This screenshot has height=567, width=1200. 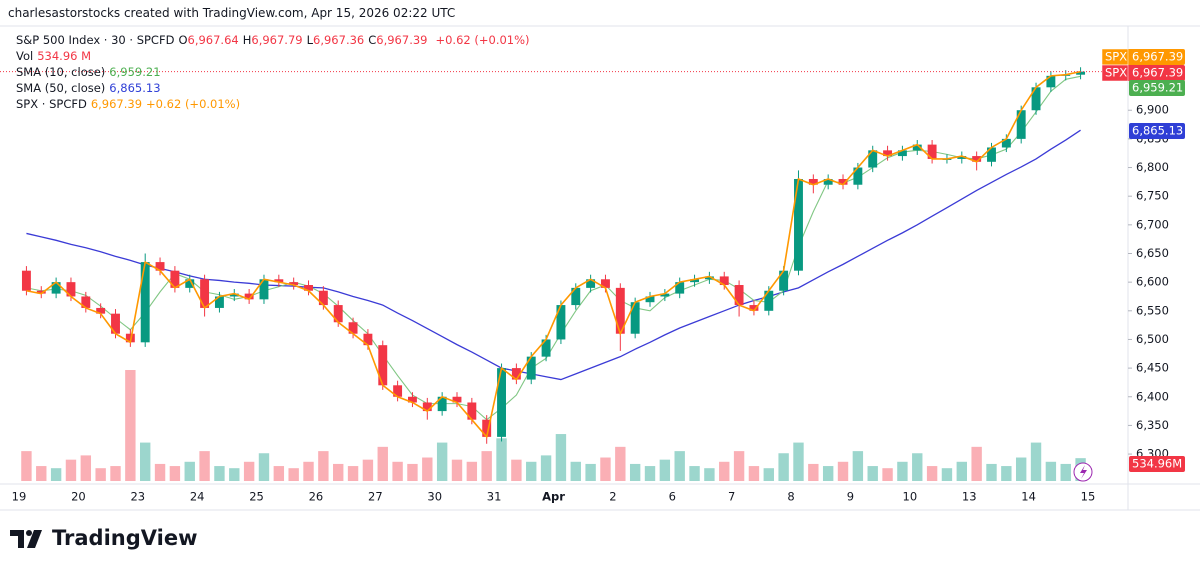 What do you see at coordinates (78, 497) in the screenshot?
I see `x-tick-label: 20` at bounding box center [78, 497].